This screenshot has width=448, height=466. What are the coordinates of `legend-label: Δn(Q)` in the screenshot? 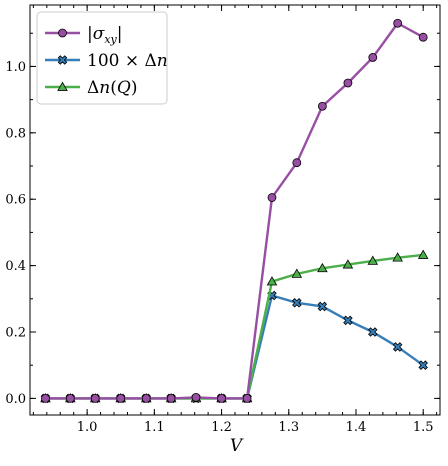 It's located at (112, 88).